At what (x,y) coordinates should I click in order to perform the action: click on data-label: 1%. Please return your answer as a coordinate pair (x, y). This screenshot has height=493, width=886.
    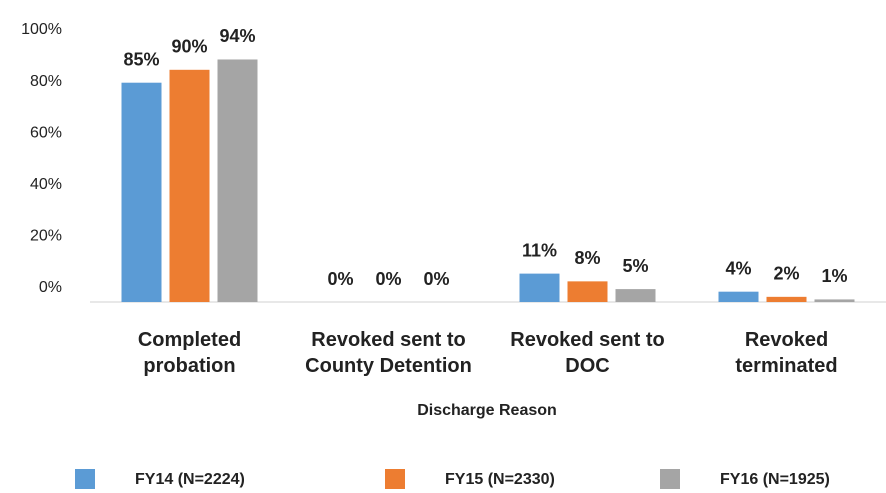
    Looking at the image, I should click on (834, 276).